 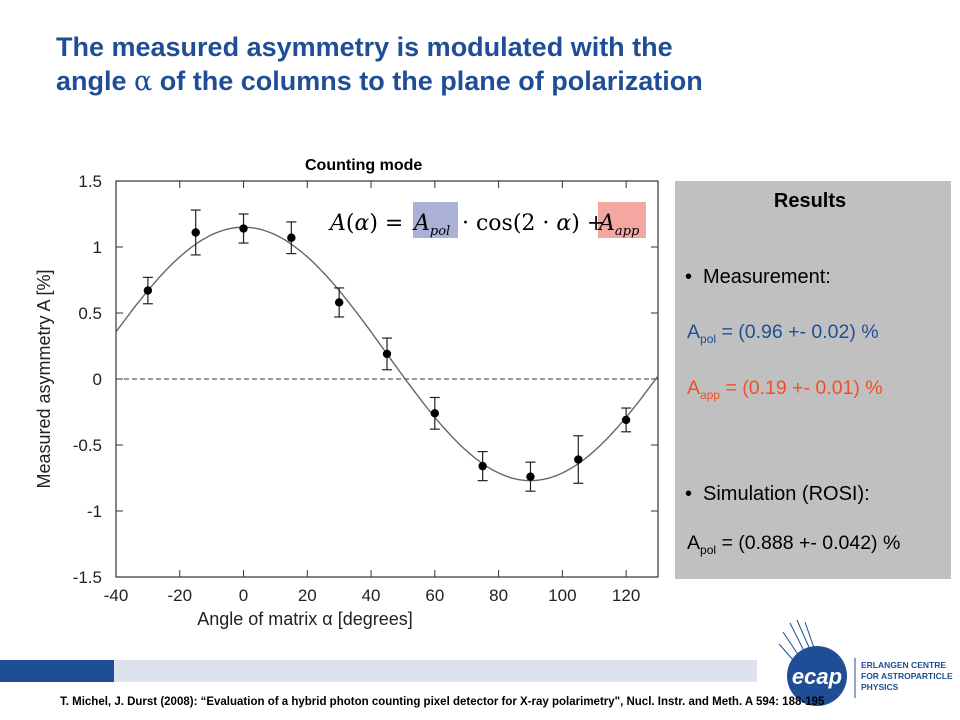 What do you see at coordinates (97, 247) in the screenshot?
I see `y-tick-label: 1` at bounding box center [97, 247].